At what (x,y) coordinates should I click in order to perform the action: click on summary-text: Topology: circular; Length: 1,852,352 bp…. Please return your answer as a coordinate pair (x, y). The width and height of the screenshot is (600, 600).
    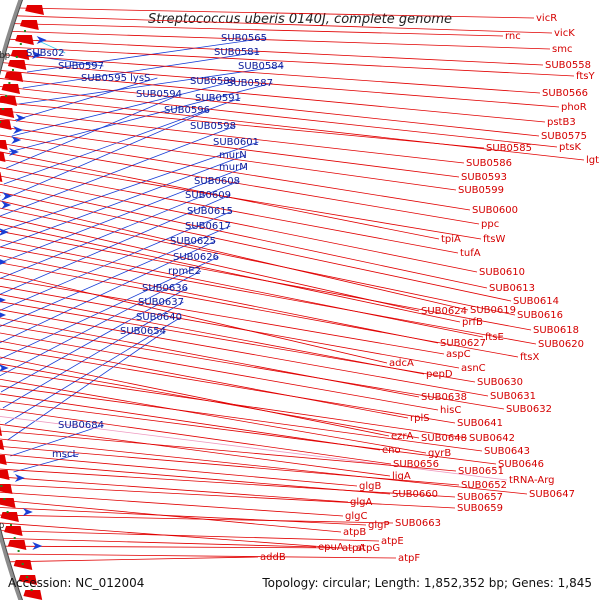
    Looking at the image, I should click on (426, 583).